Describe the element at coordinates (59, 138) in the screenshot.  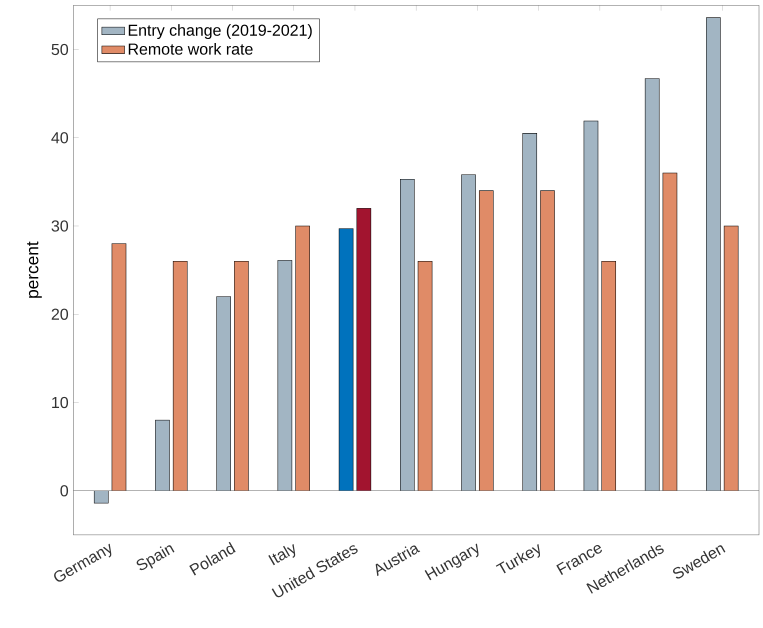
I see `y-tick-label: 40` at that location.